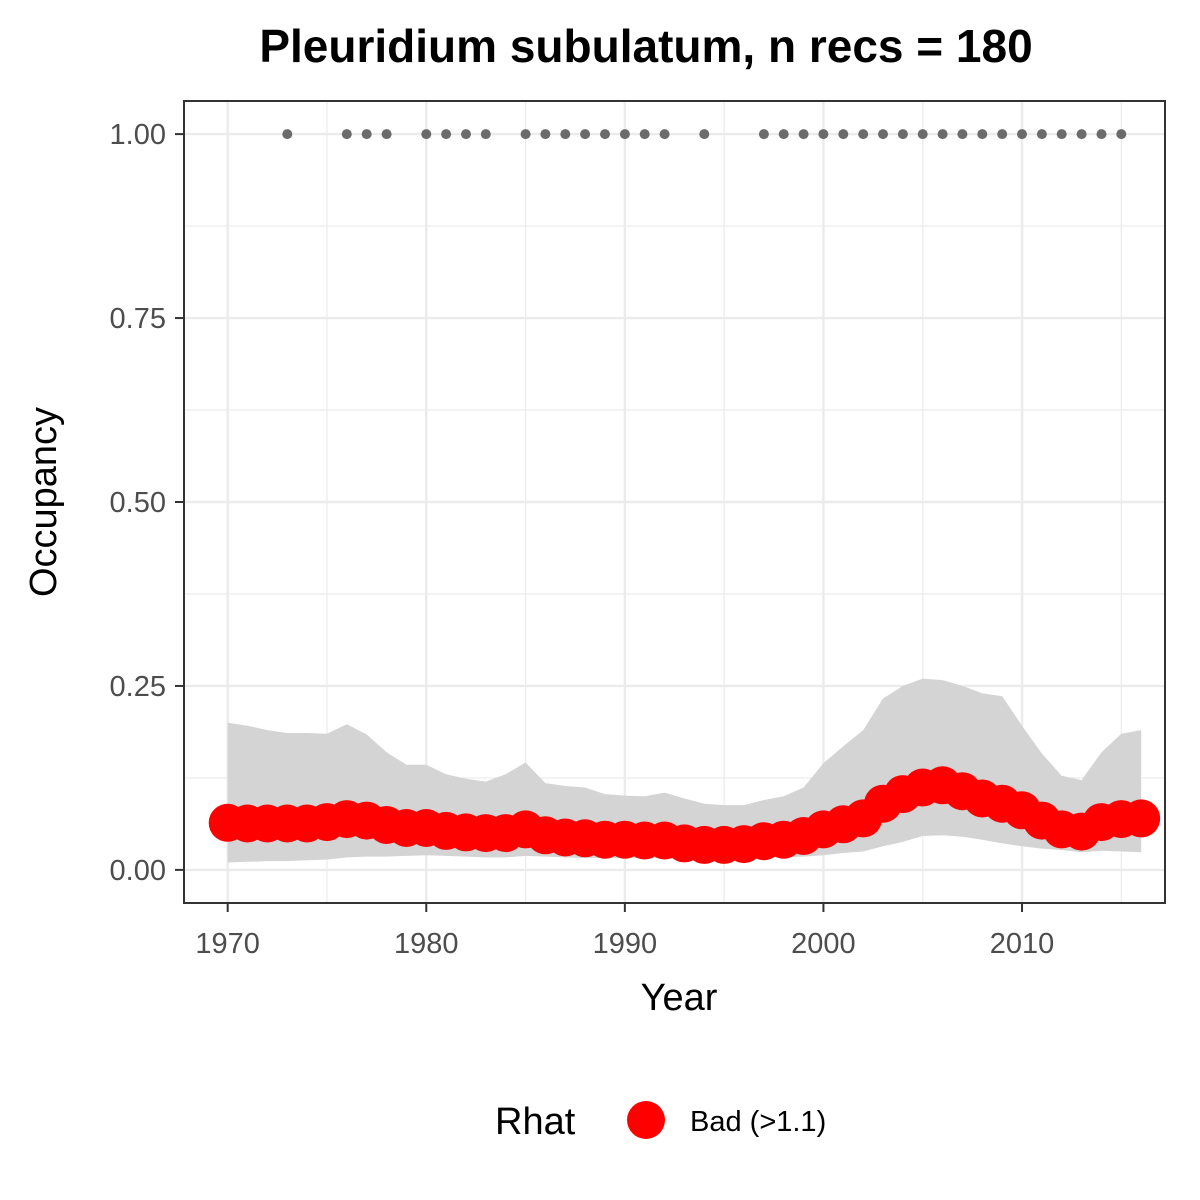  I want to click on record-points-layer, so click(704, 134).